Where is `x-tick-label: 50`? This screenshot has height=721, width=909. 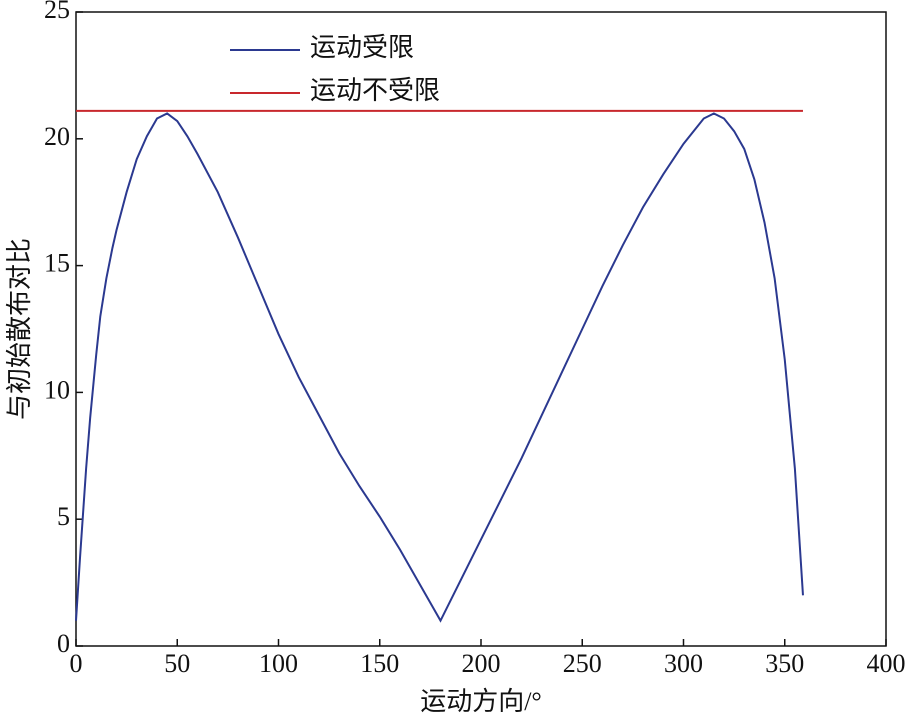 x-tick-label: 50 is located at coordinates (177, 663).